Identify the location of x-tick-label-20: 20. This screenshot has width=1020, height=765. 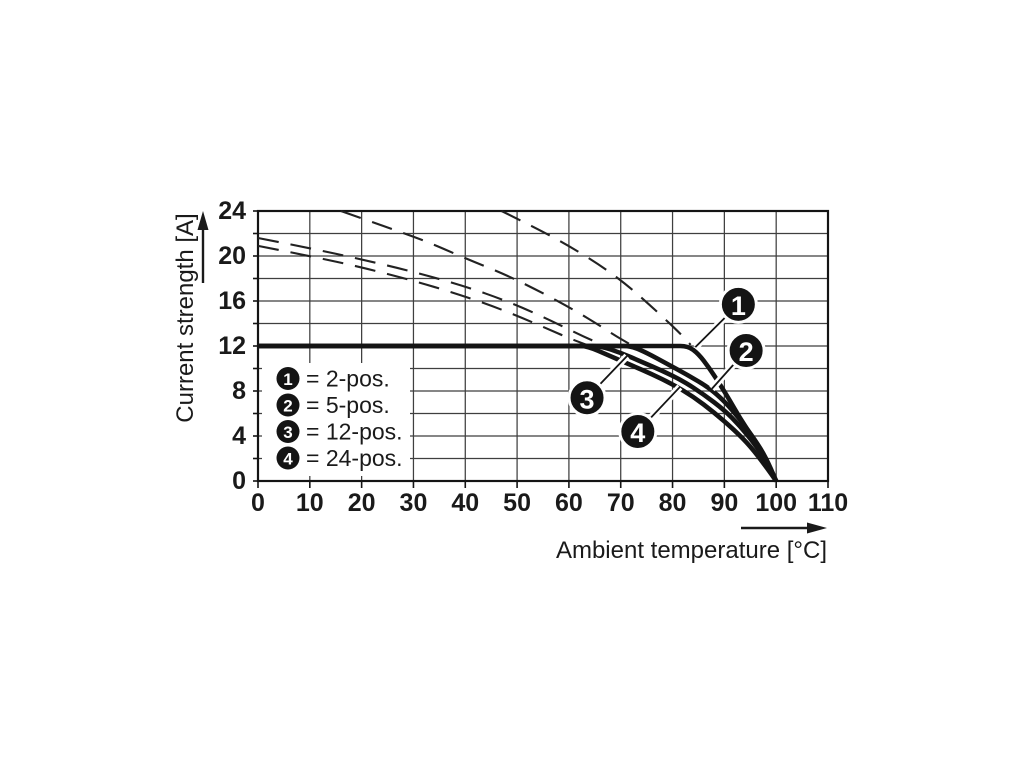
(362, 503).